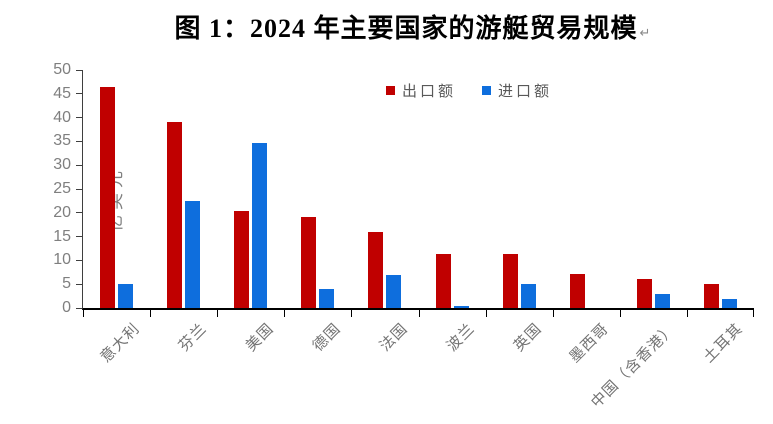  What do you see at coordinates (259, 337) in the screenshot?
I see `x-category-label: 美国` at bounding box center [259, 337].